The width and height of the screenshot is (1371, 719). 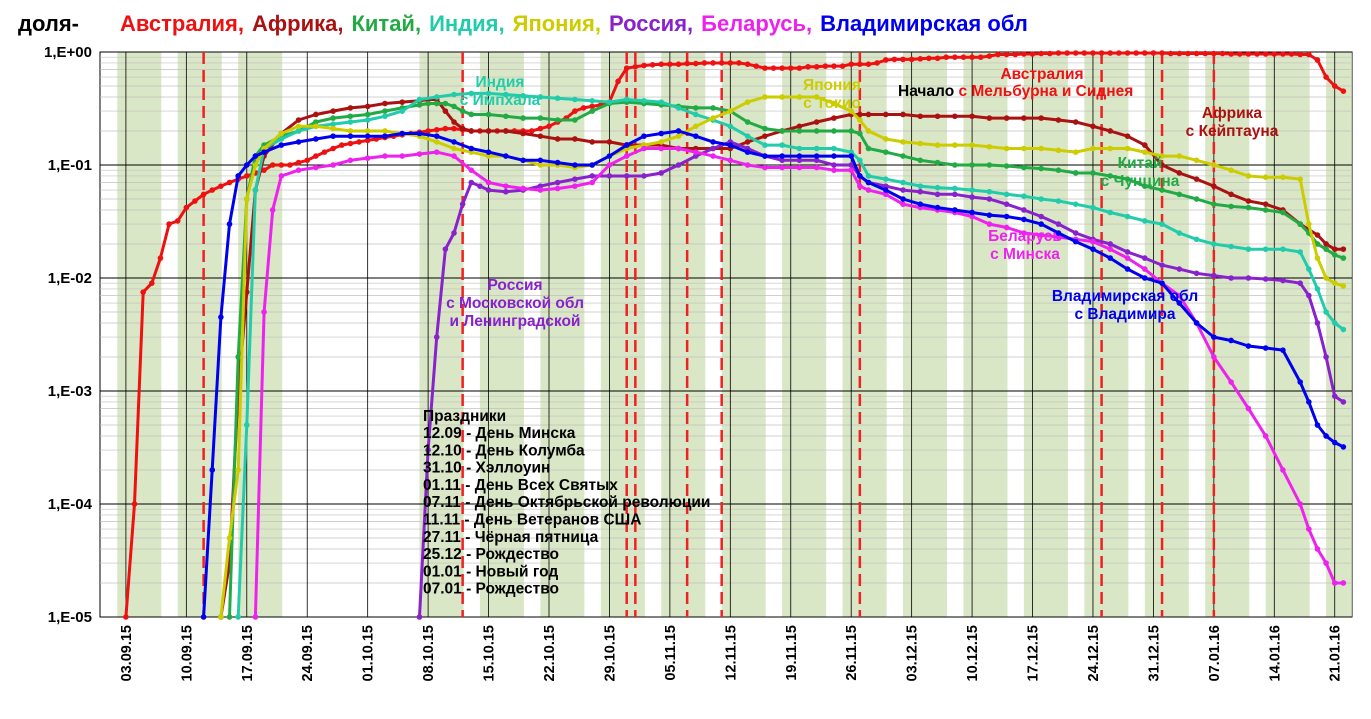 I want to click on x-tick-label: 26.11.15, so click(x=852, y=653).